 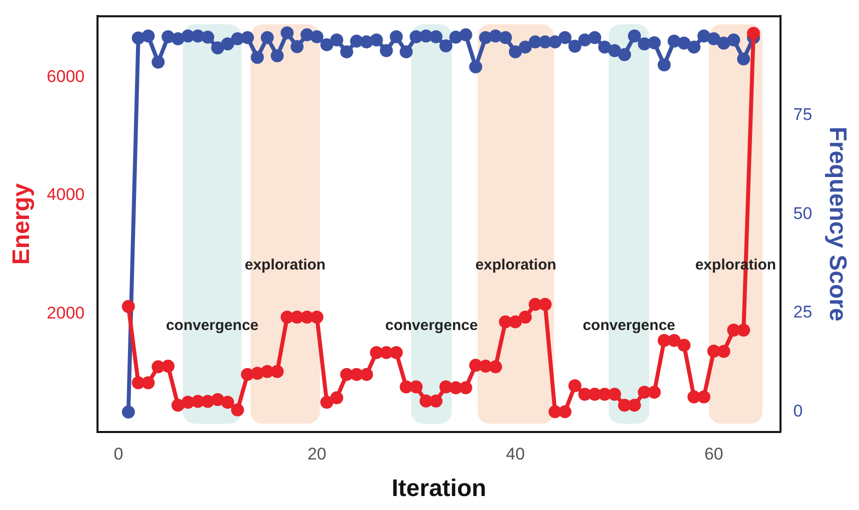 I want to click on y-tick-label: 2000, so click(x=65, y=312).